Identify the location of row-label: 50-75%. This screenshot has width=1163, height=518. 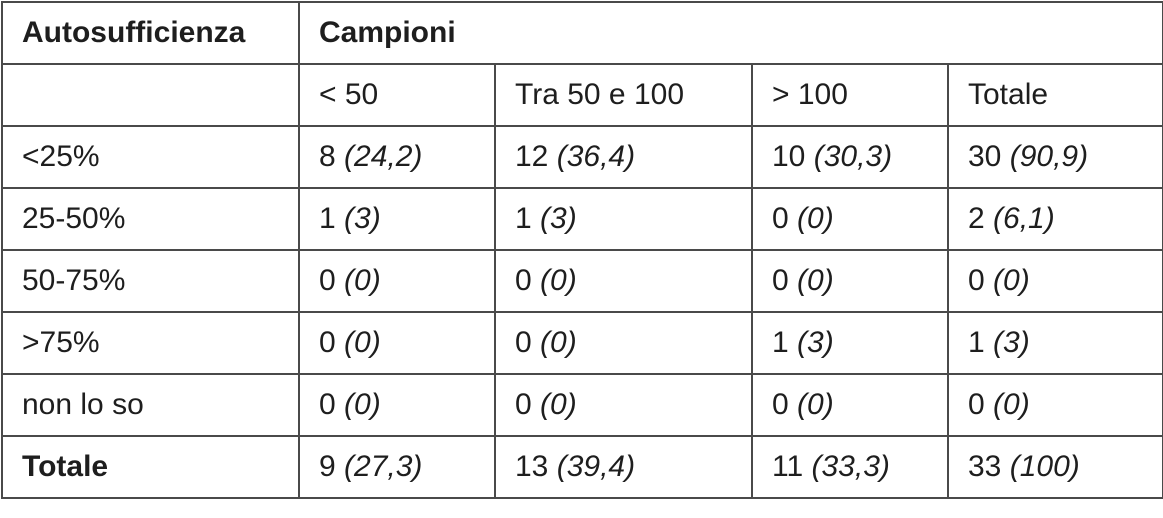
(150, 281).